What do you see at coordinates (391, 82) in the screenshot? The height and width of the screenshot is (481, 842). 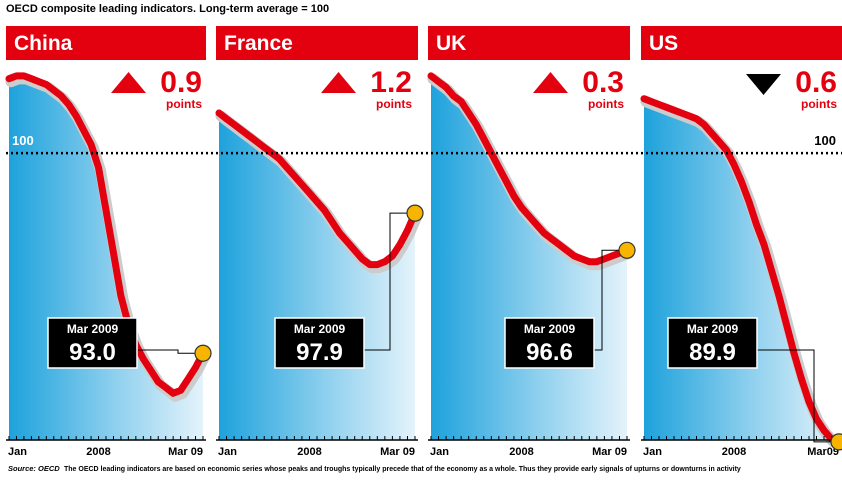 I see `change-value: 1.2` at bounding box center [391, 82].